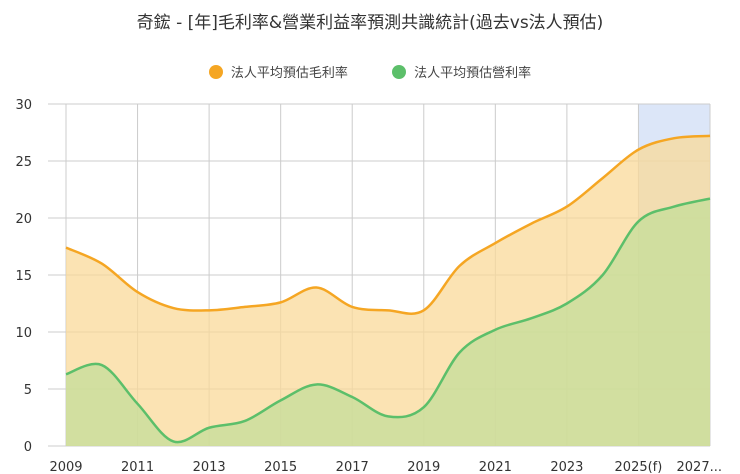 The height and width of the screenshot is (474, 740). I want to click on x-tick-label-2009: 2009, so click(65, 467).